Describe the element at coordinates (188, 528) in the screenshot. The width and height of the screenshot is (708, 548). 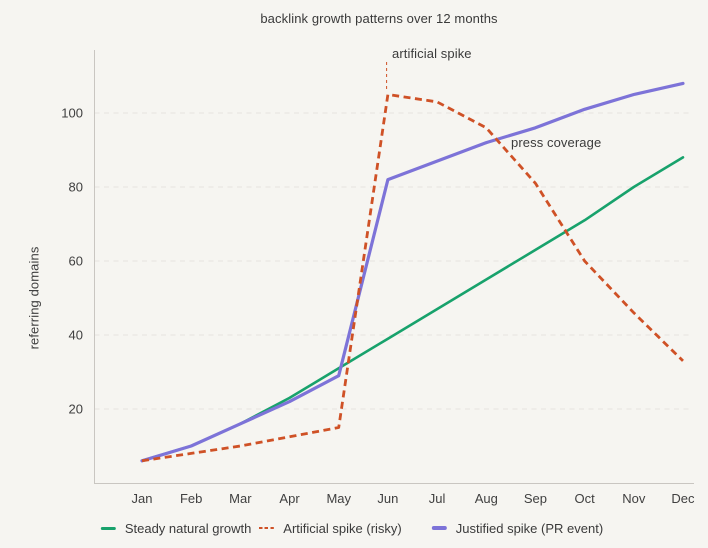
I see `legend-label-steady: Steady natural growth` at that location.